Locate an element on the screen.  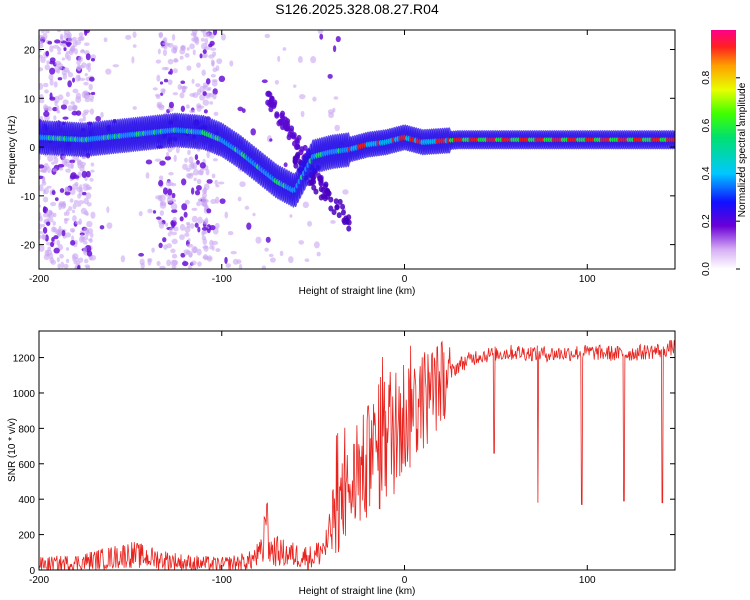
y-tick-label: 800 is located at coordinates (26, 429).